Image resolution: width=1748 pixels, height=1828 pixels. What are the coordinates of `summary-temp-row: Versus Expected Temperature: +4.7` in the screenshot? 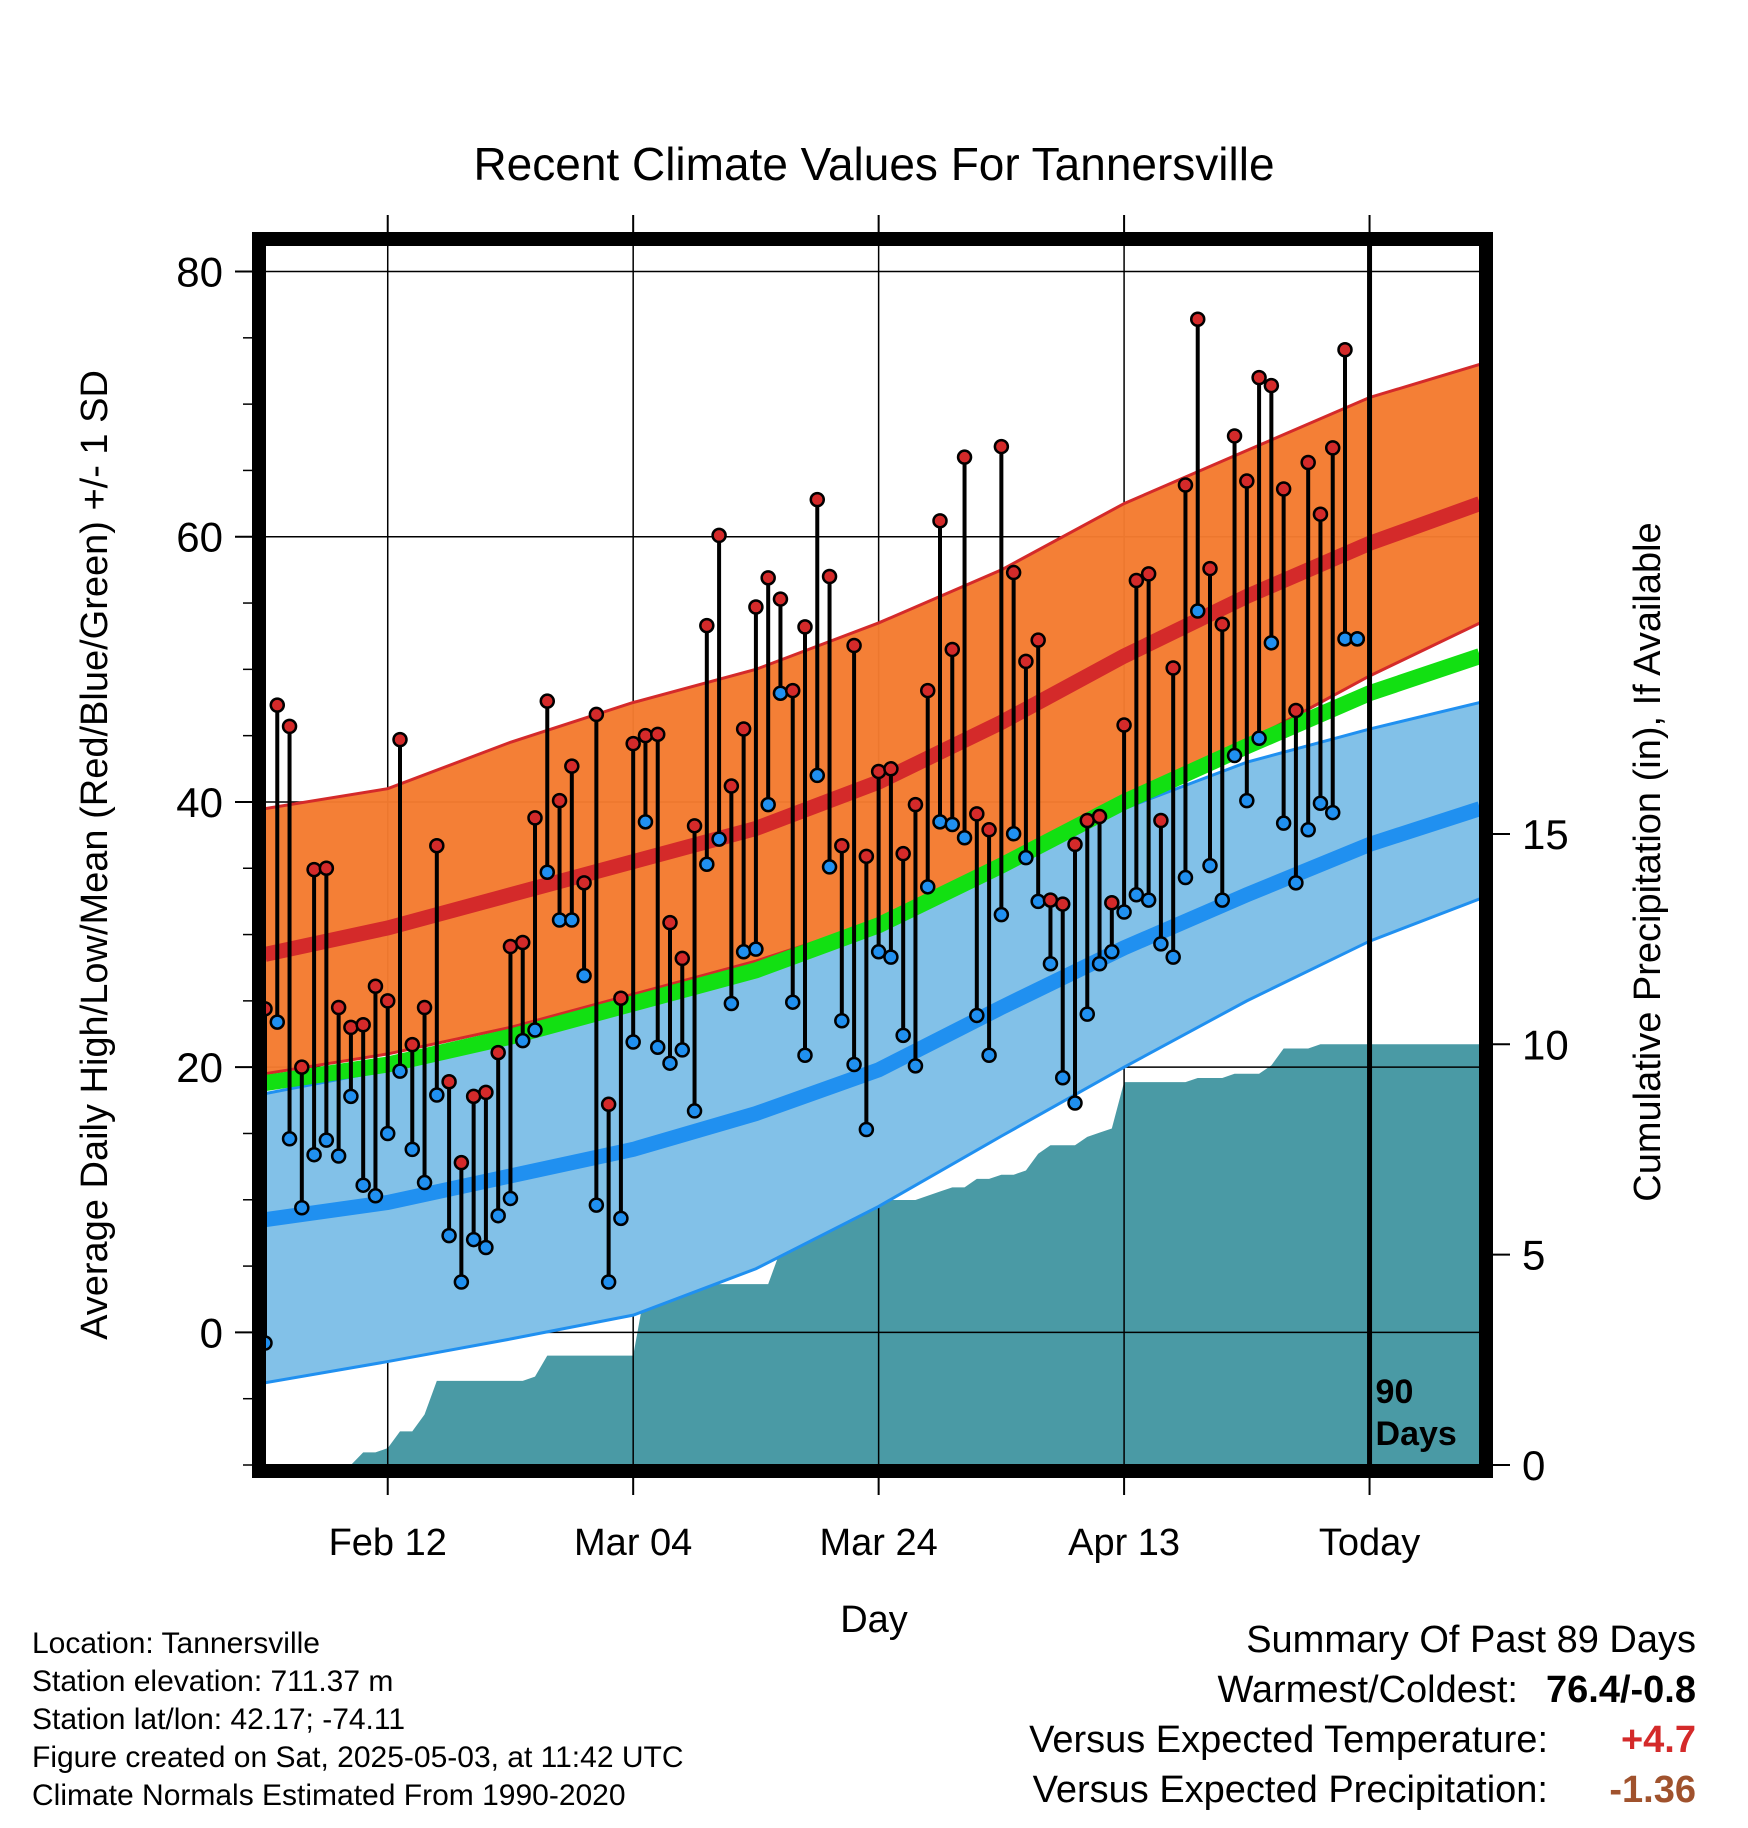 It's located at (1362, 1740).